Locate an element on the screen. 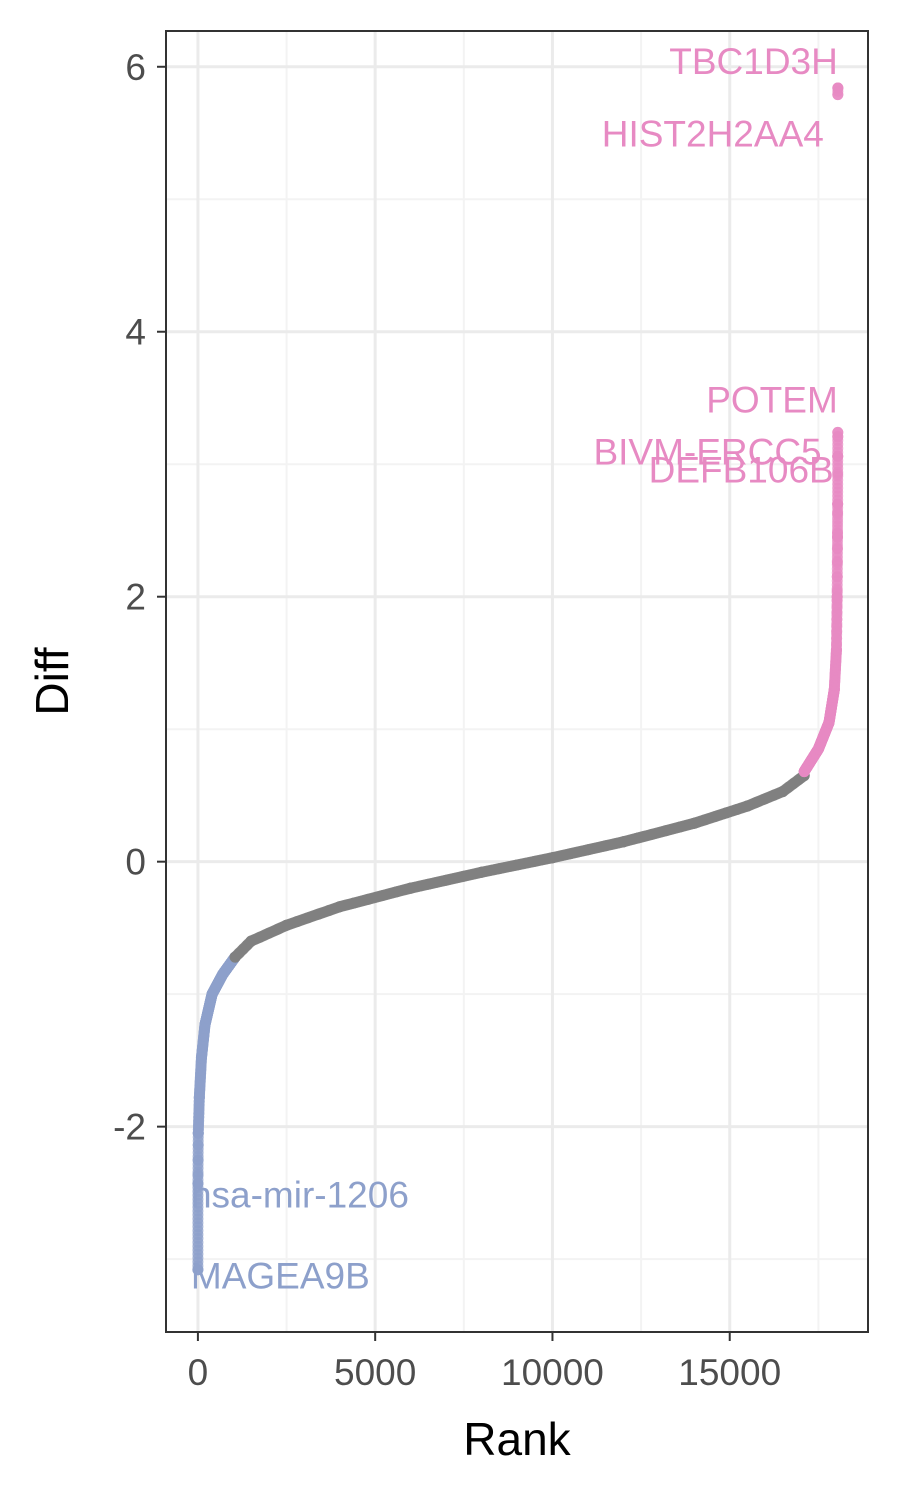  y-tick-label: 6 is located at coordinates (135, 67).